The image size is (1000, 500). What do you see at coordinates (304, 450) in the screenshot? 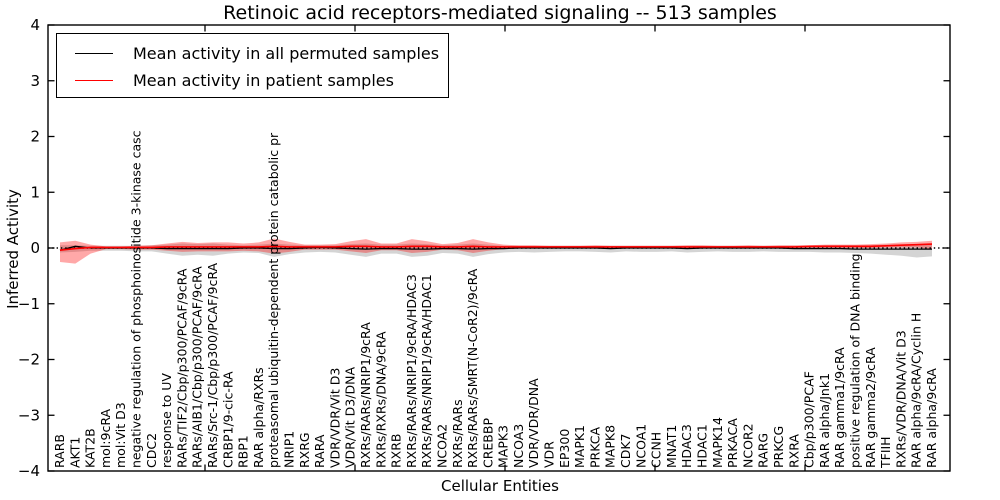
I see `x-tick-label: RXRG` at bounding box center [304, 450].